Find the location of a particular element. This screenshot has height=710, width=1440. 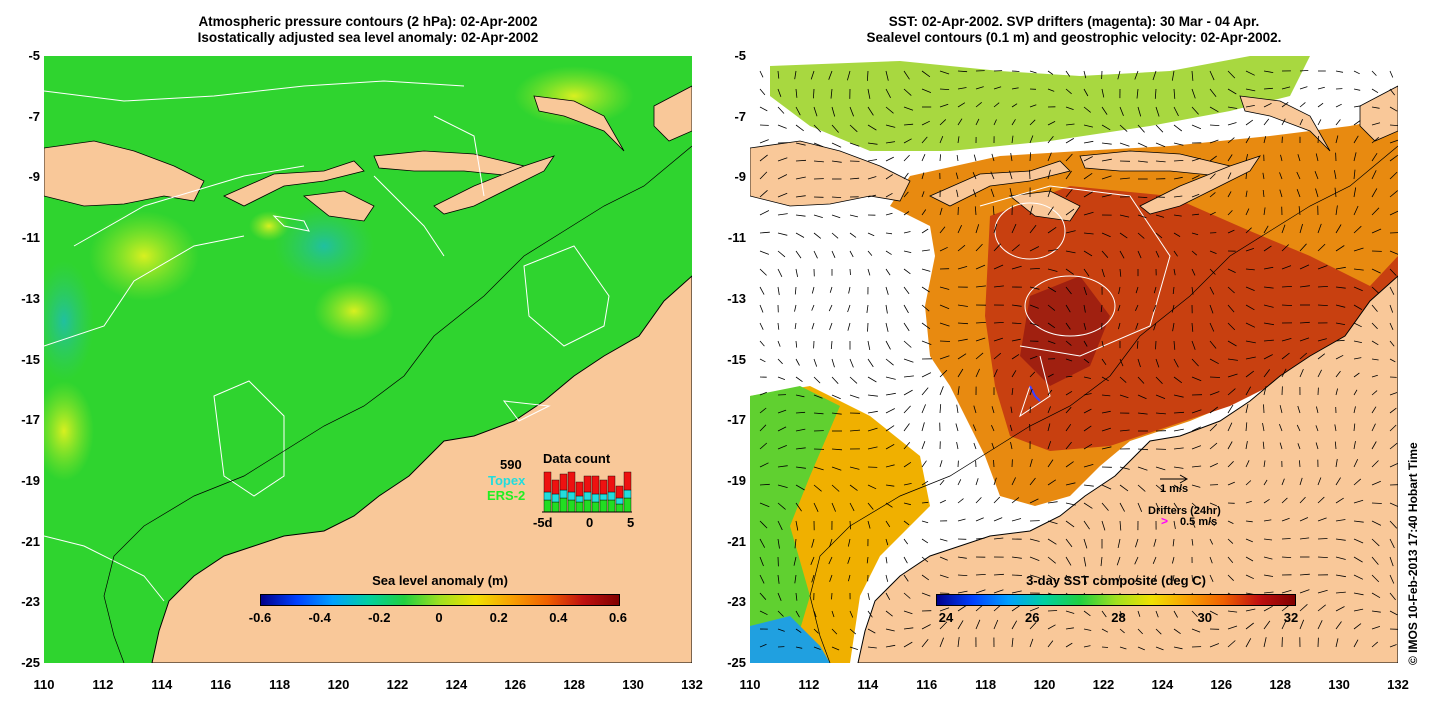

right-colorbar is located at coordinates (1116, 600).